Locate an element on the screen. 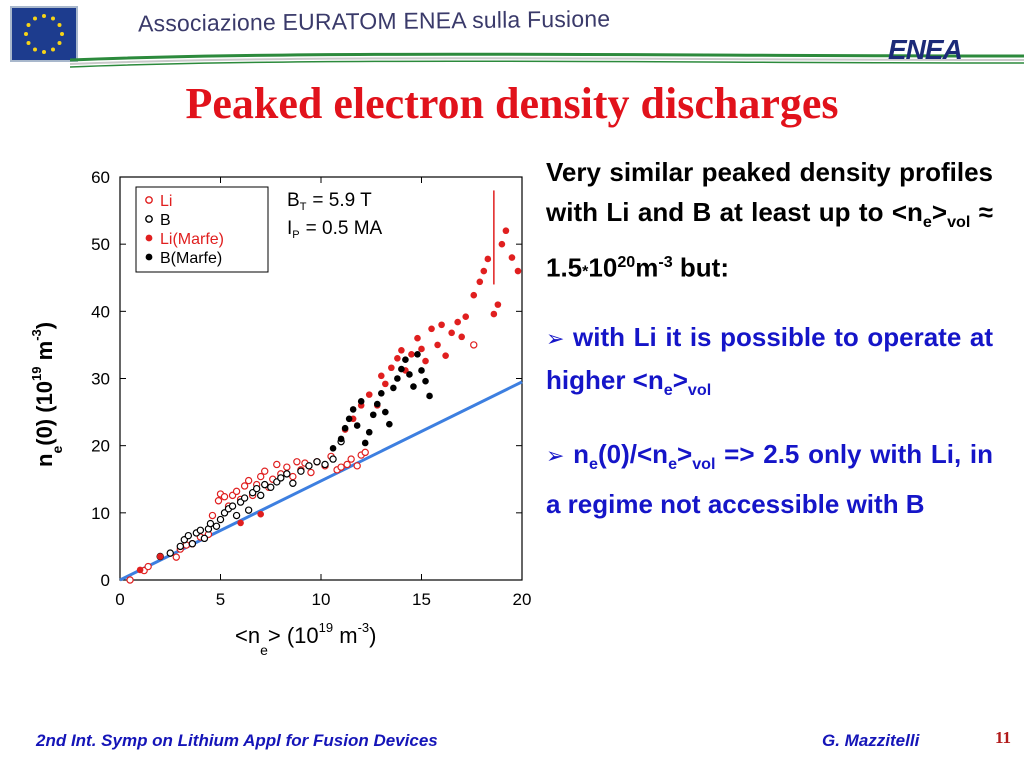  y-tick-label: 60 is located at coordinates (100, 177).